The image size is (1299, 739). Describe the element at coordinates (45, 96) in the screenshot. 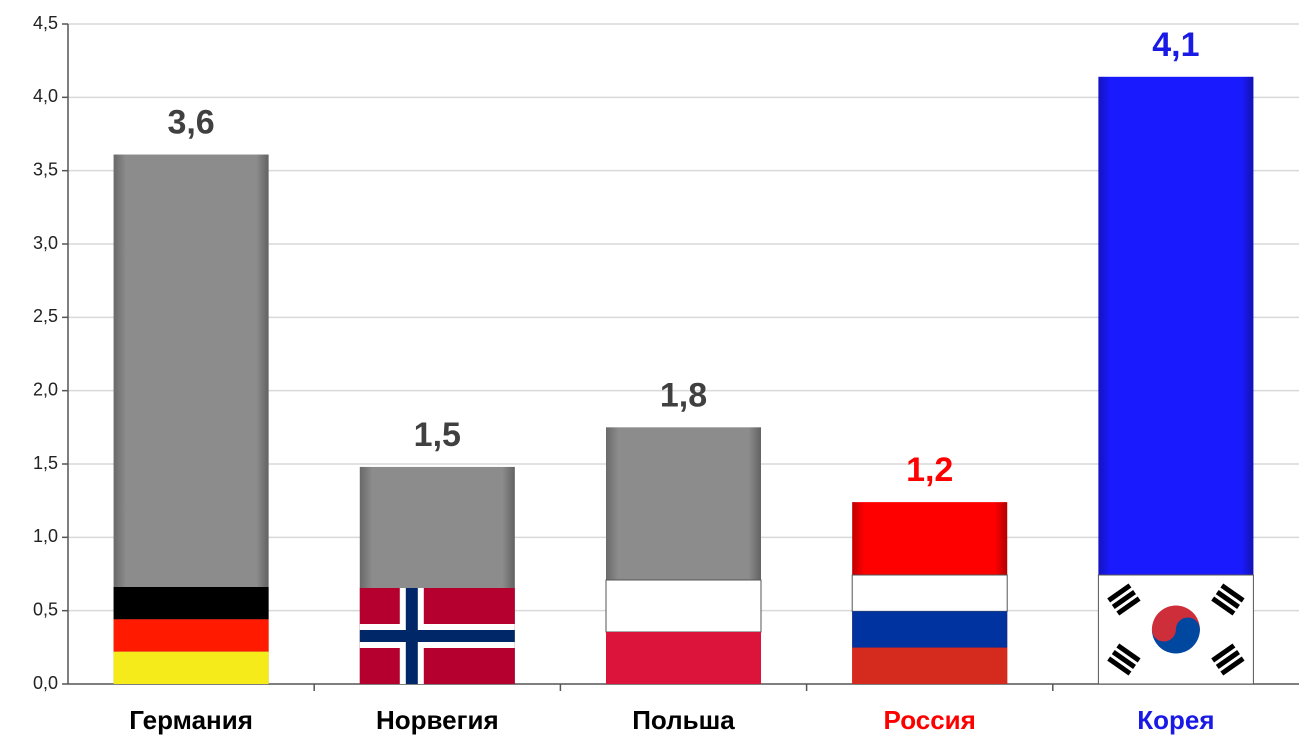

I see `y-tick-label: 4,0` at that location.